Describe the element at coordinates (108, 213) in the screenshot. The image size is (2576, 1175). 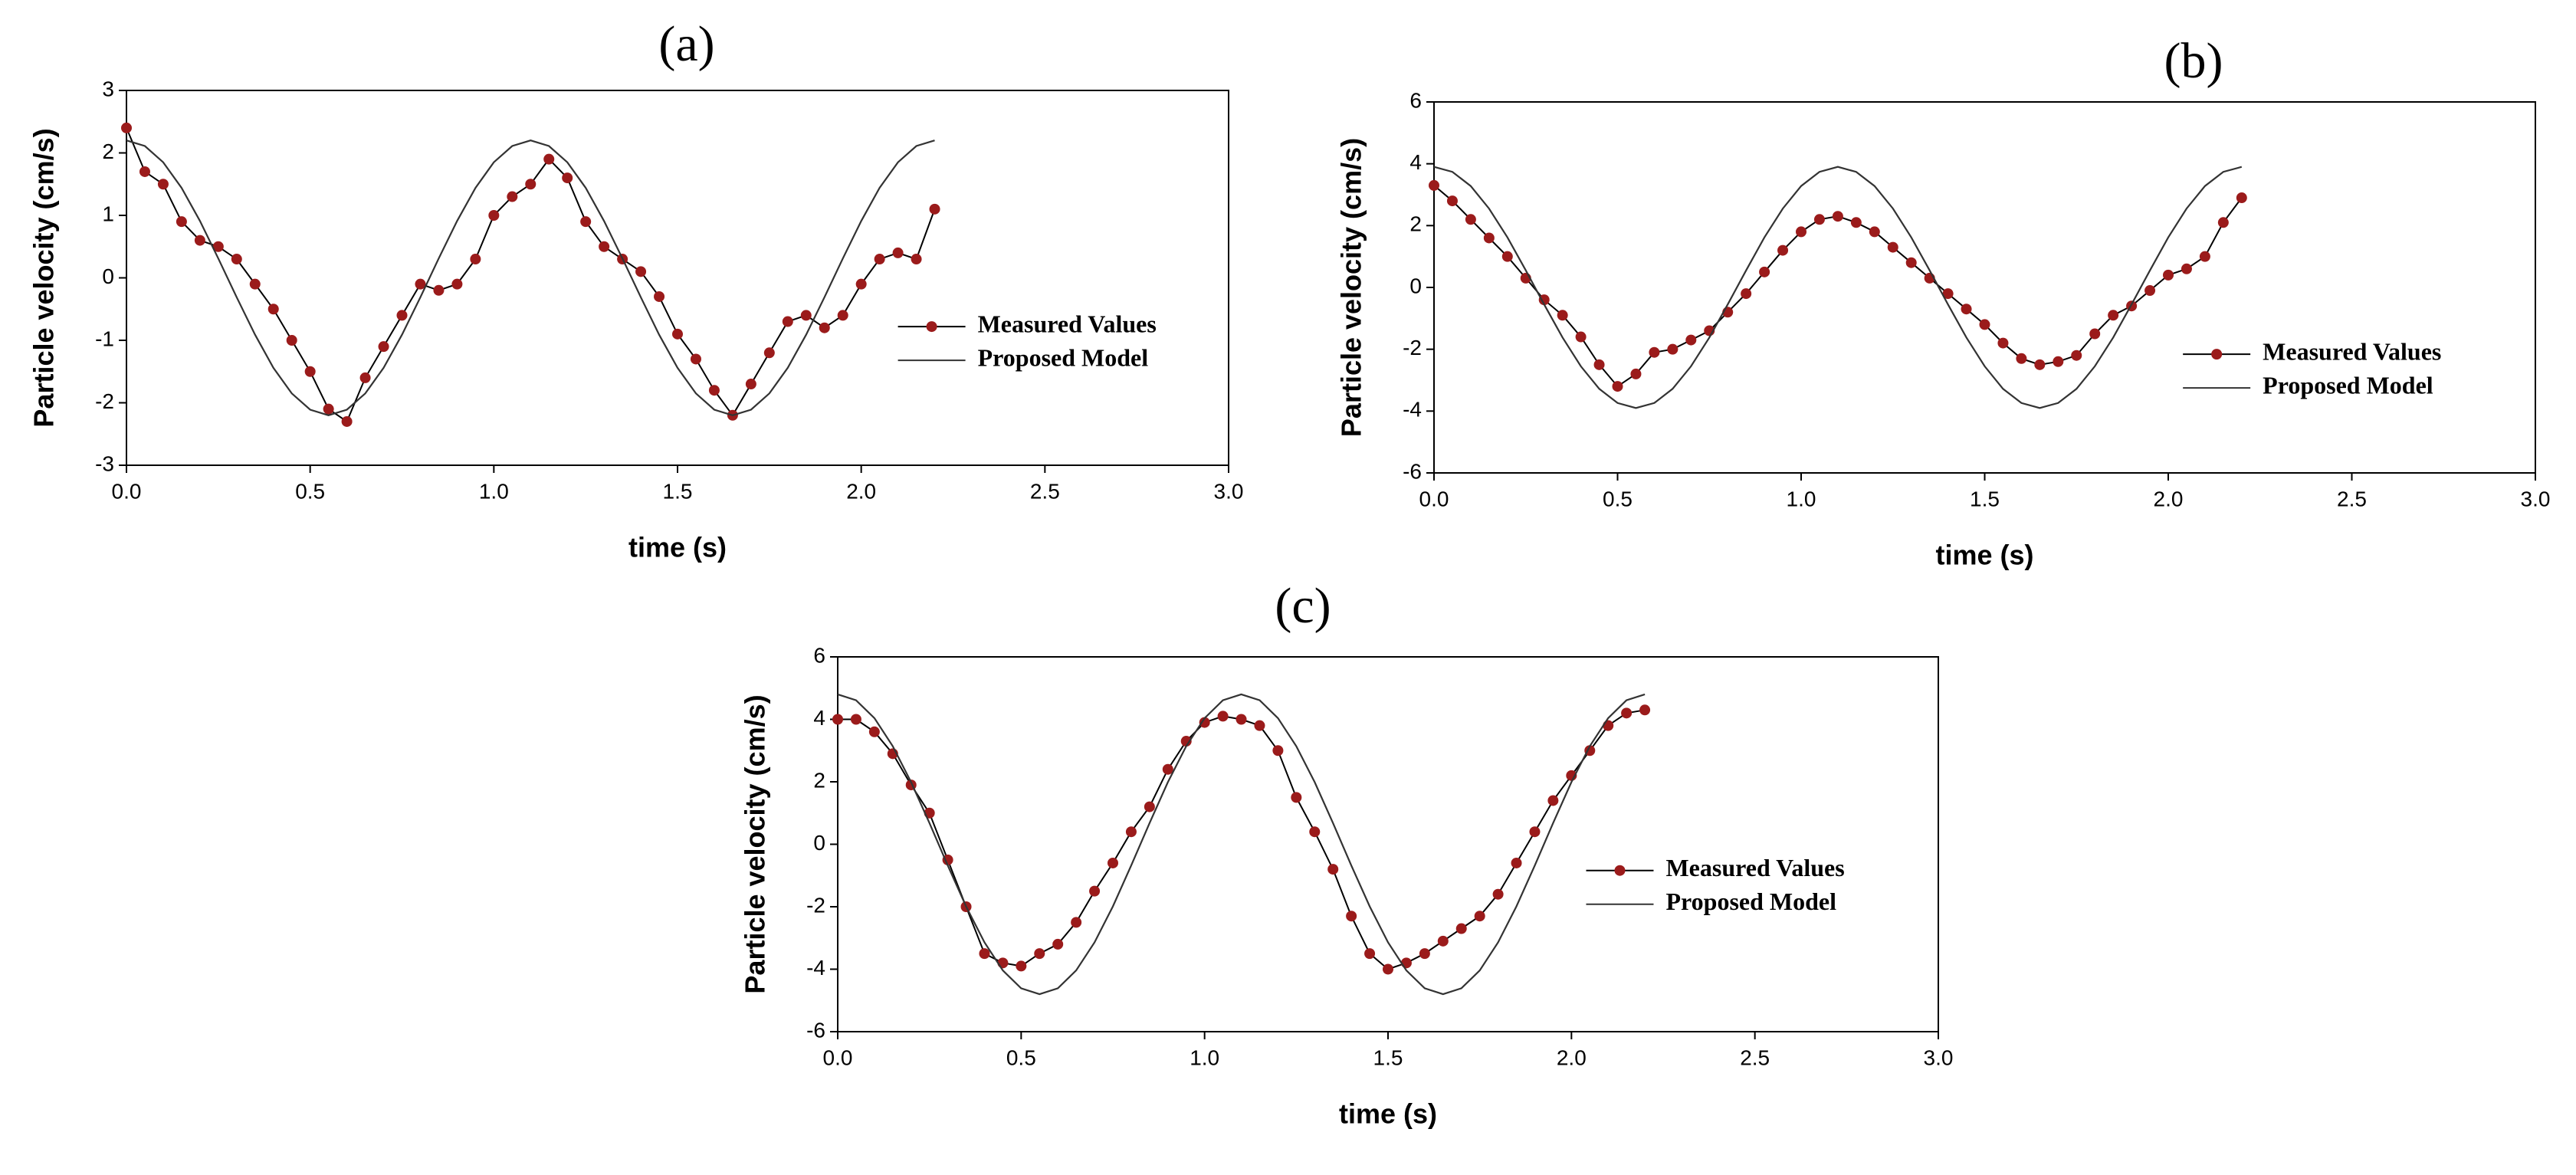
I see `y-tick-label: 1` at that location.